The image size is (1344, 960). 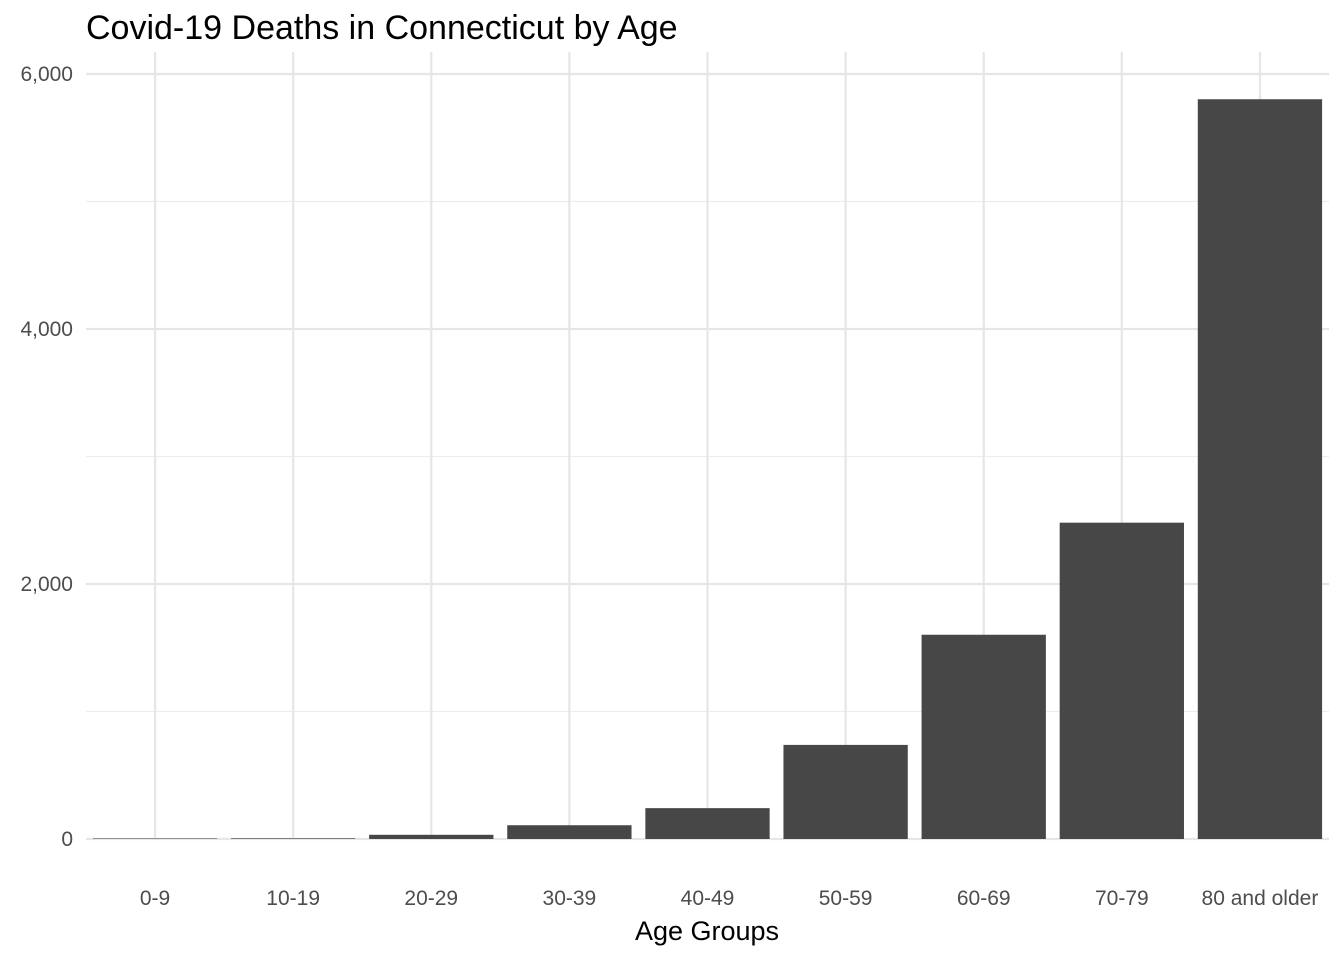 I want to click on x-tick-label: 30-39, so click(x=570, y=898).